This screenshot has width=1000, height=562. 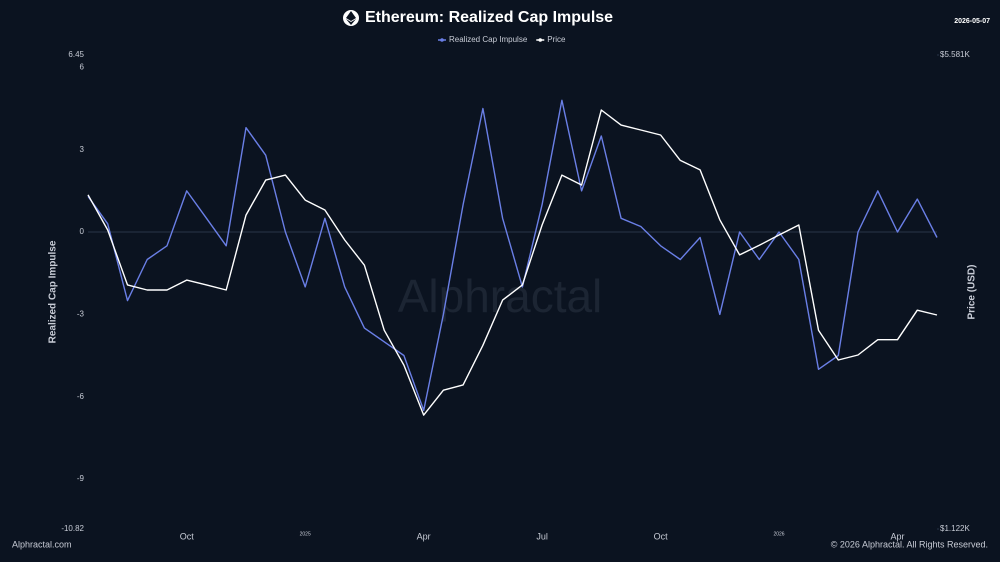 I want to click on x-tick-label: Jul, so click(x=542, y=536).